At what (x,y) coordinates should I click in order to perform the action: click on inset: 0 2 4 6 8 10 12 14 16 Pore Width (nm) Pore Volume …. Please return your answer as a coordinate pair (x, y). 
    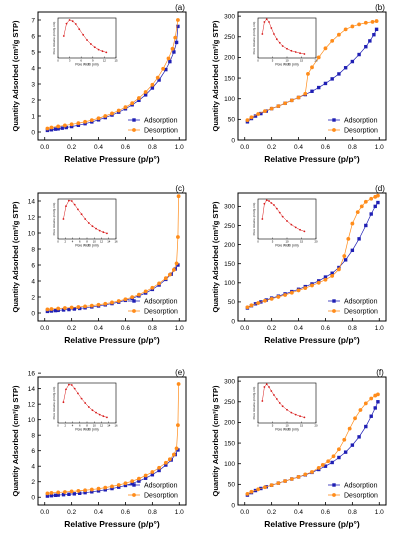
    Looking at the image, I should click on (85, 407).